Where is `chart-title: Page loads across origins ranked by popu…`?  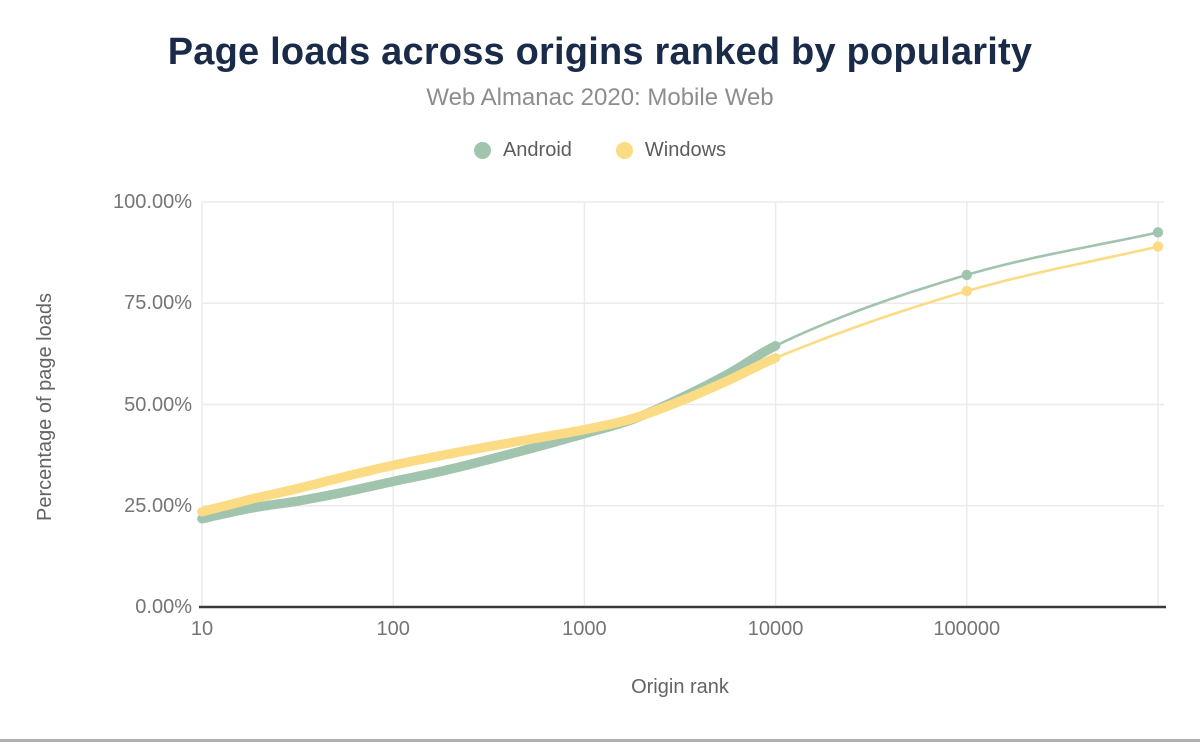 chart-title: Page loads across origins ranked by popu… is located at coordinates (600, 52).